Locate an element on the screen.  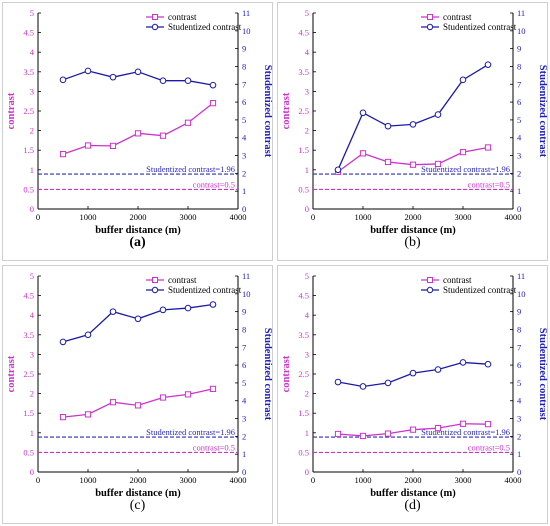
legend-entry: contrast is located at coordinates (182, 280).